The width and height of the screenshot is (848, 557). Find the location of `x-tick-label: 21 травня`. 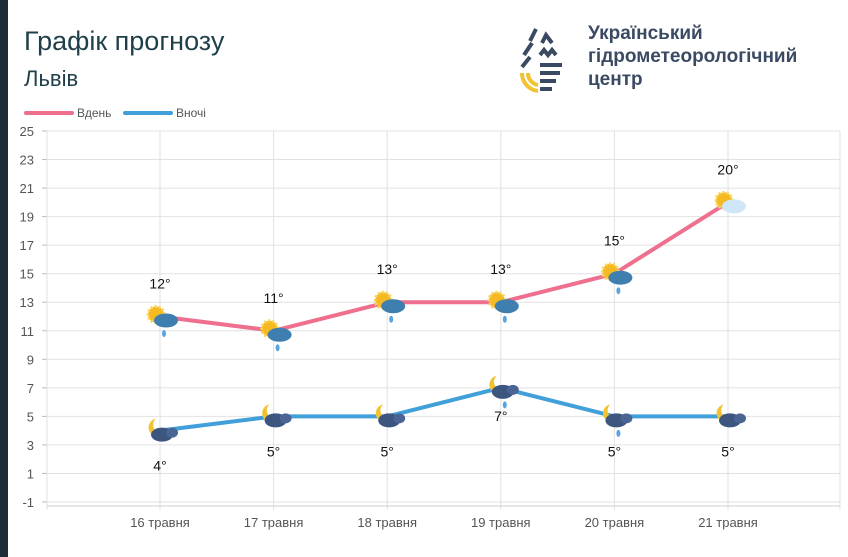

x-tick-label: 21 травня is located at coordinates (728, 522).